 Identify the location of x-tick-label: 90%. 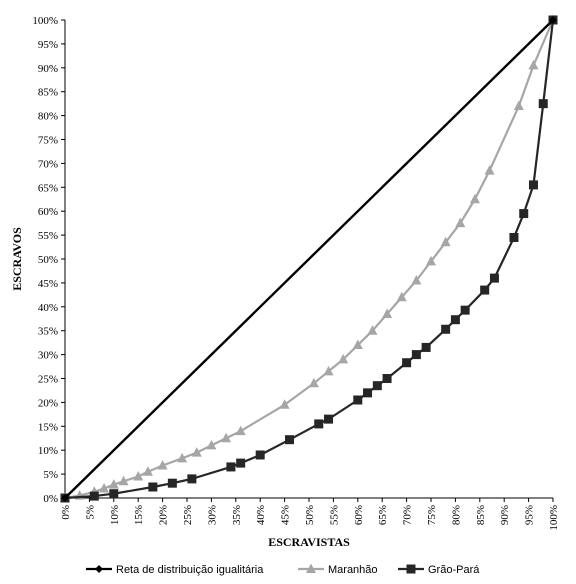
(505, 515).